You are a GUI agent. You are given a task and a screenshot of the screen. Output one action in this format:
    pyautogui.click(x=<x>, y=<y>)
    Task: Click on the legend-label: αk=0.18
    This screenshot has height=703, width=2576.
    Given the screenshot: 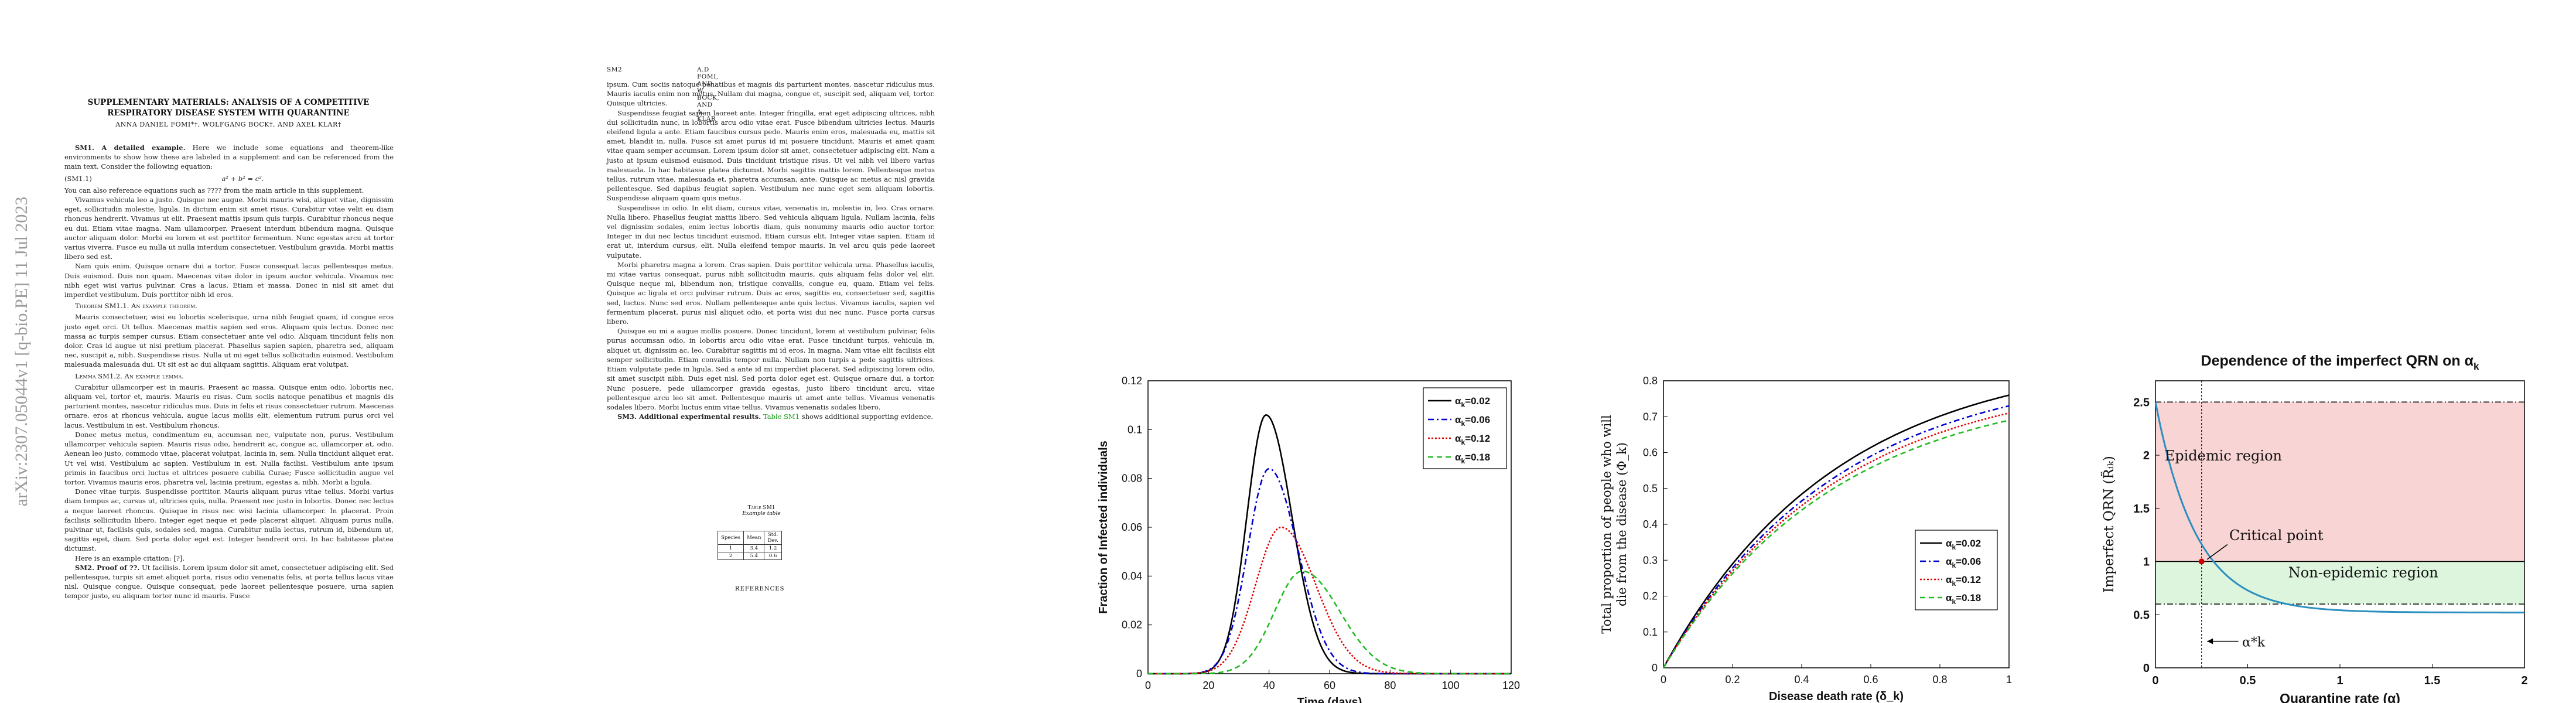 What is the action you would take?
    pyautogui.click(x=1964, y=599)
    